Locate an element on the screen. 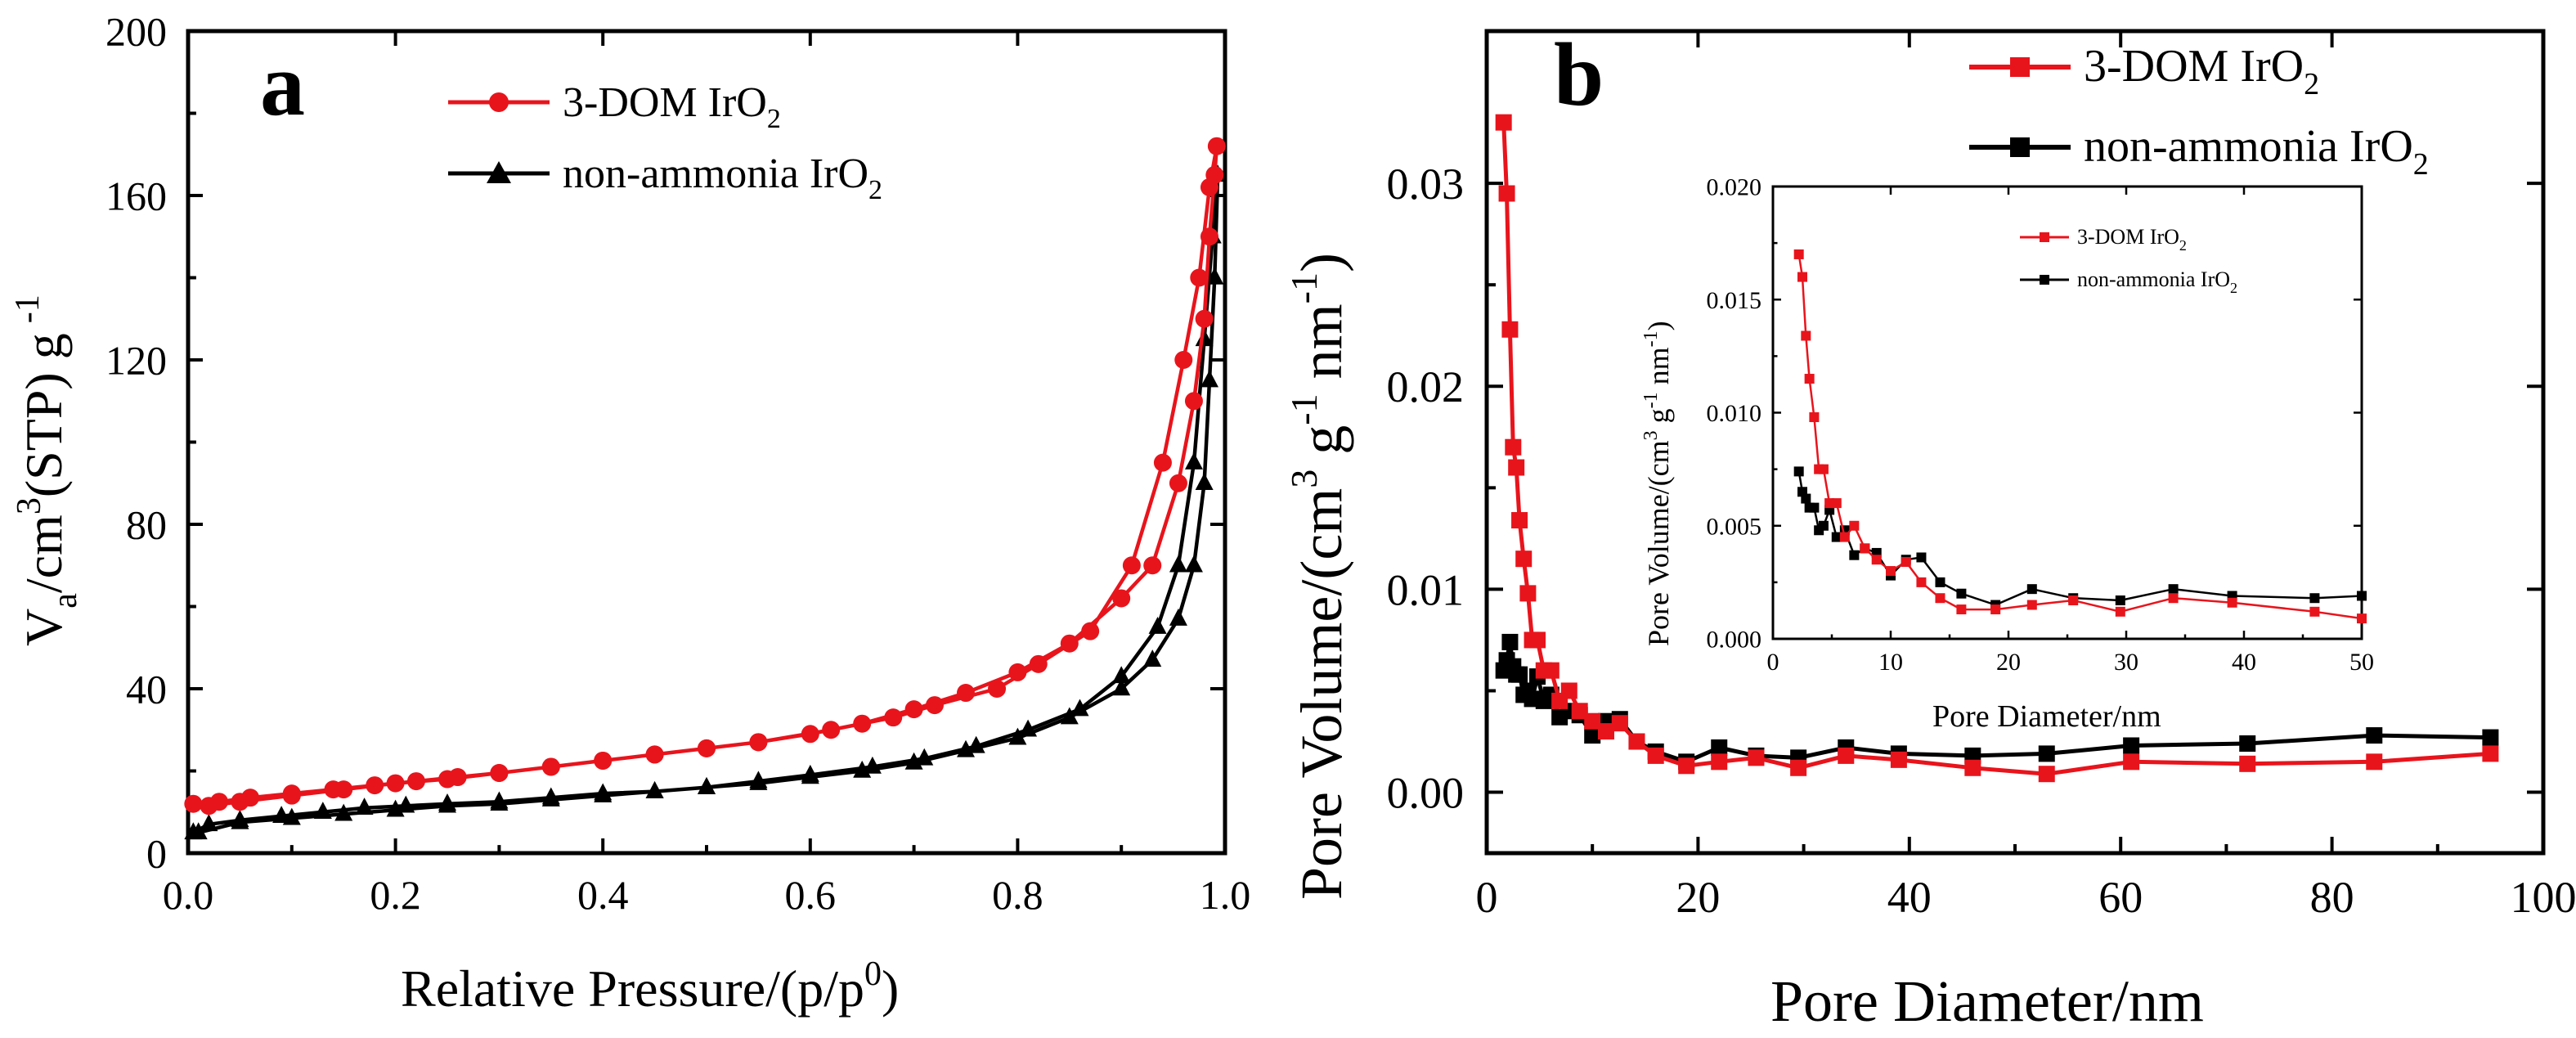 This screenshot has width=2576, height=1038. inset-series is located at coordinates (2080, 436).